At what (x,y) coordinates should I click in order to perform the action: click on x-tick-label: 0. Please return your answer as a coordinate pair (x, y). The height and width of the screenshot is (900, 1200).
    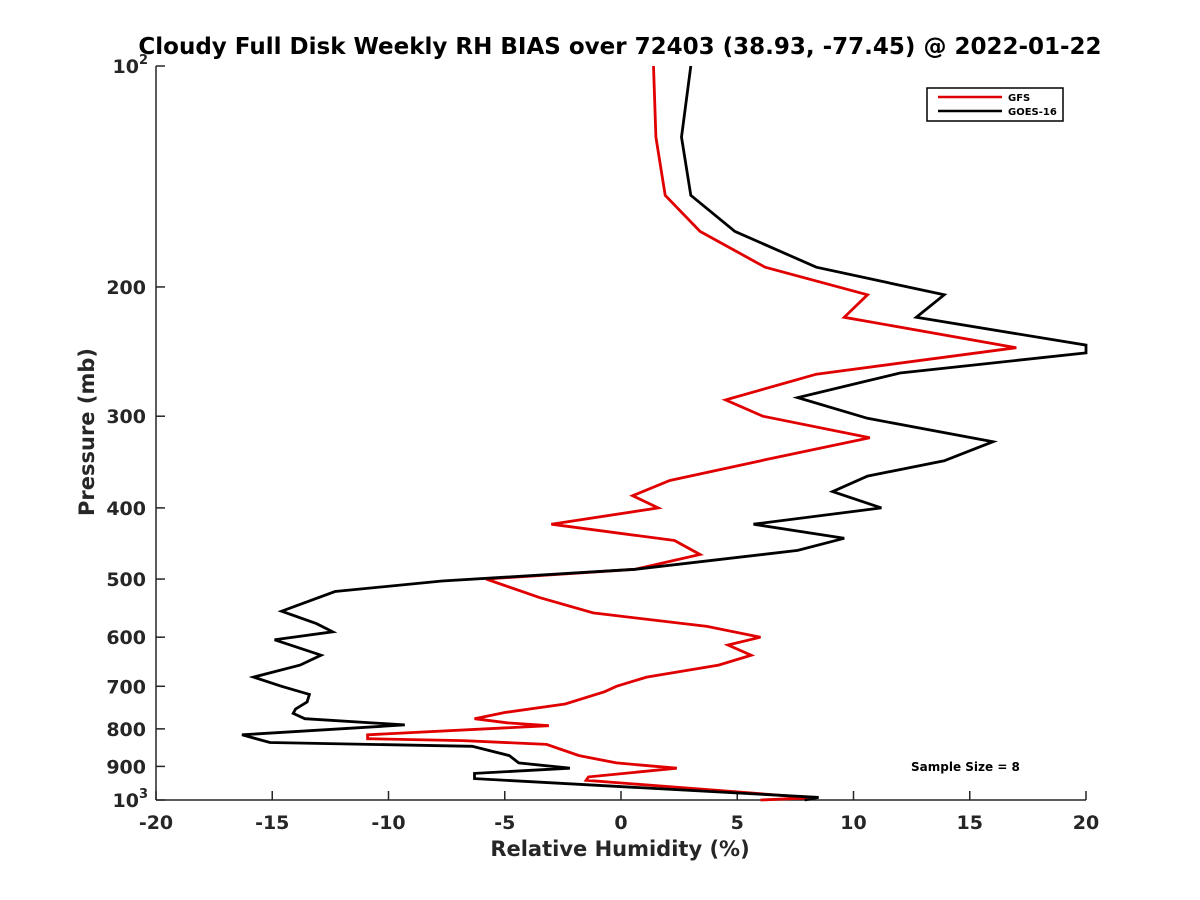
    Looking at the image, I should click on (620, 823).